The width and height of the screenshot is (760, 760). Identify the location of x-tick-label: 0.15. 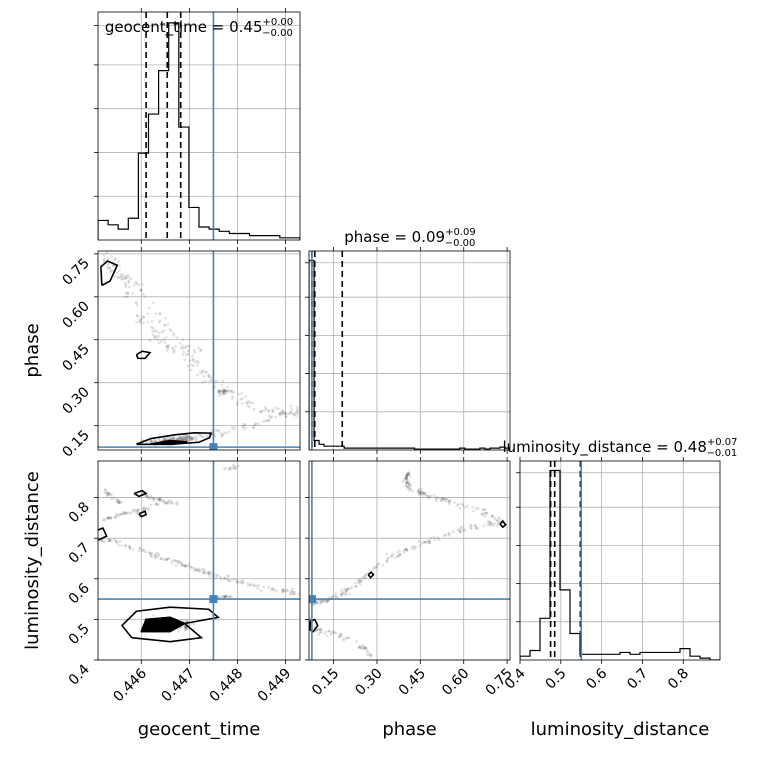
(325, 682).